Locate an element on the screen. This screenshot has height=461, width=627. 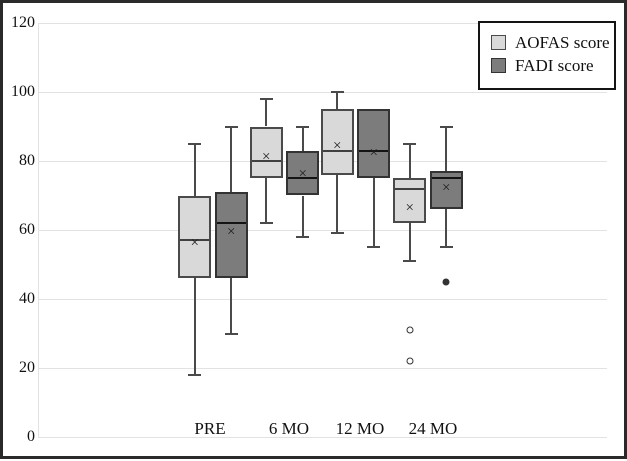
whisker-cap-max-fadi-6-mo is located at coordinates (303, 126).